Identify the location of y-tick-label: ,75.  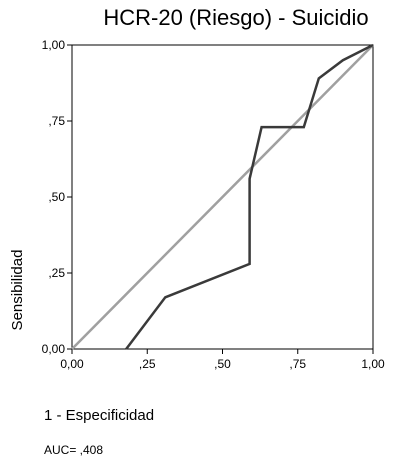
(56, 121).